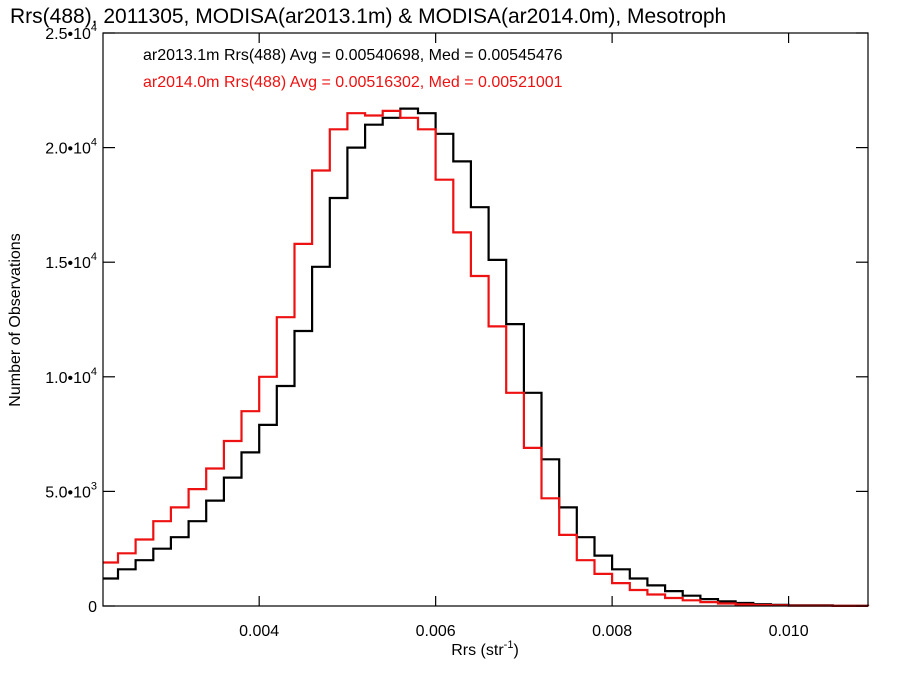 The height and width of the screenshot is (675, 900). What do you see at coordinates (477, 650) in the screenshot?
I see `x-axis-label-text: Rrs (str` at bounding box center [477, 650].